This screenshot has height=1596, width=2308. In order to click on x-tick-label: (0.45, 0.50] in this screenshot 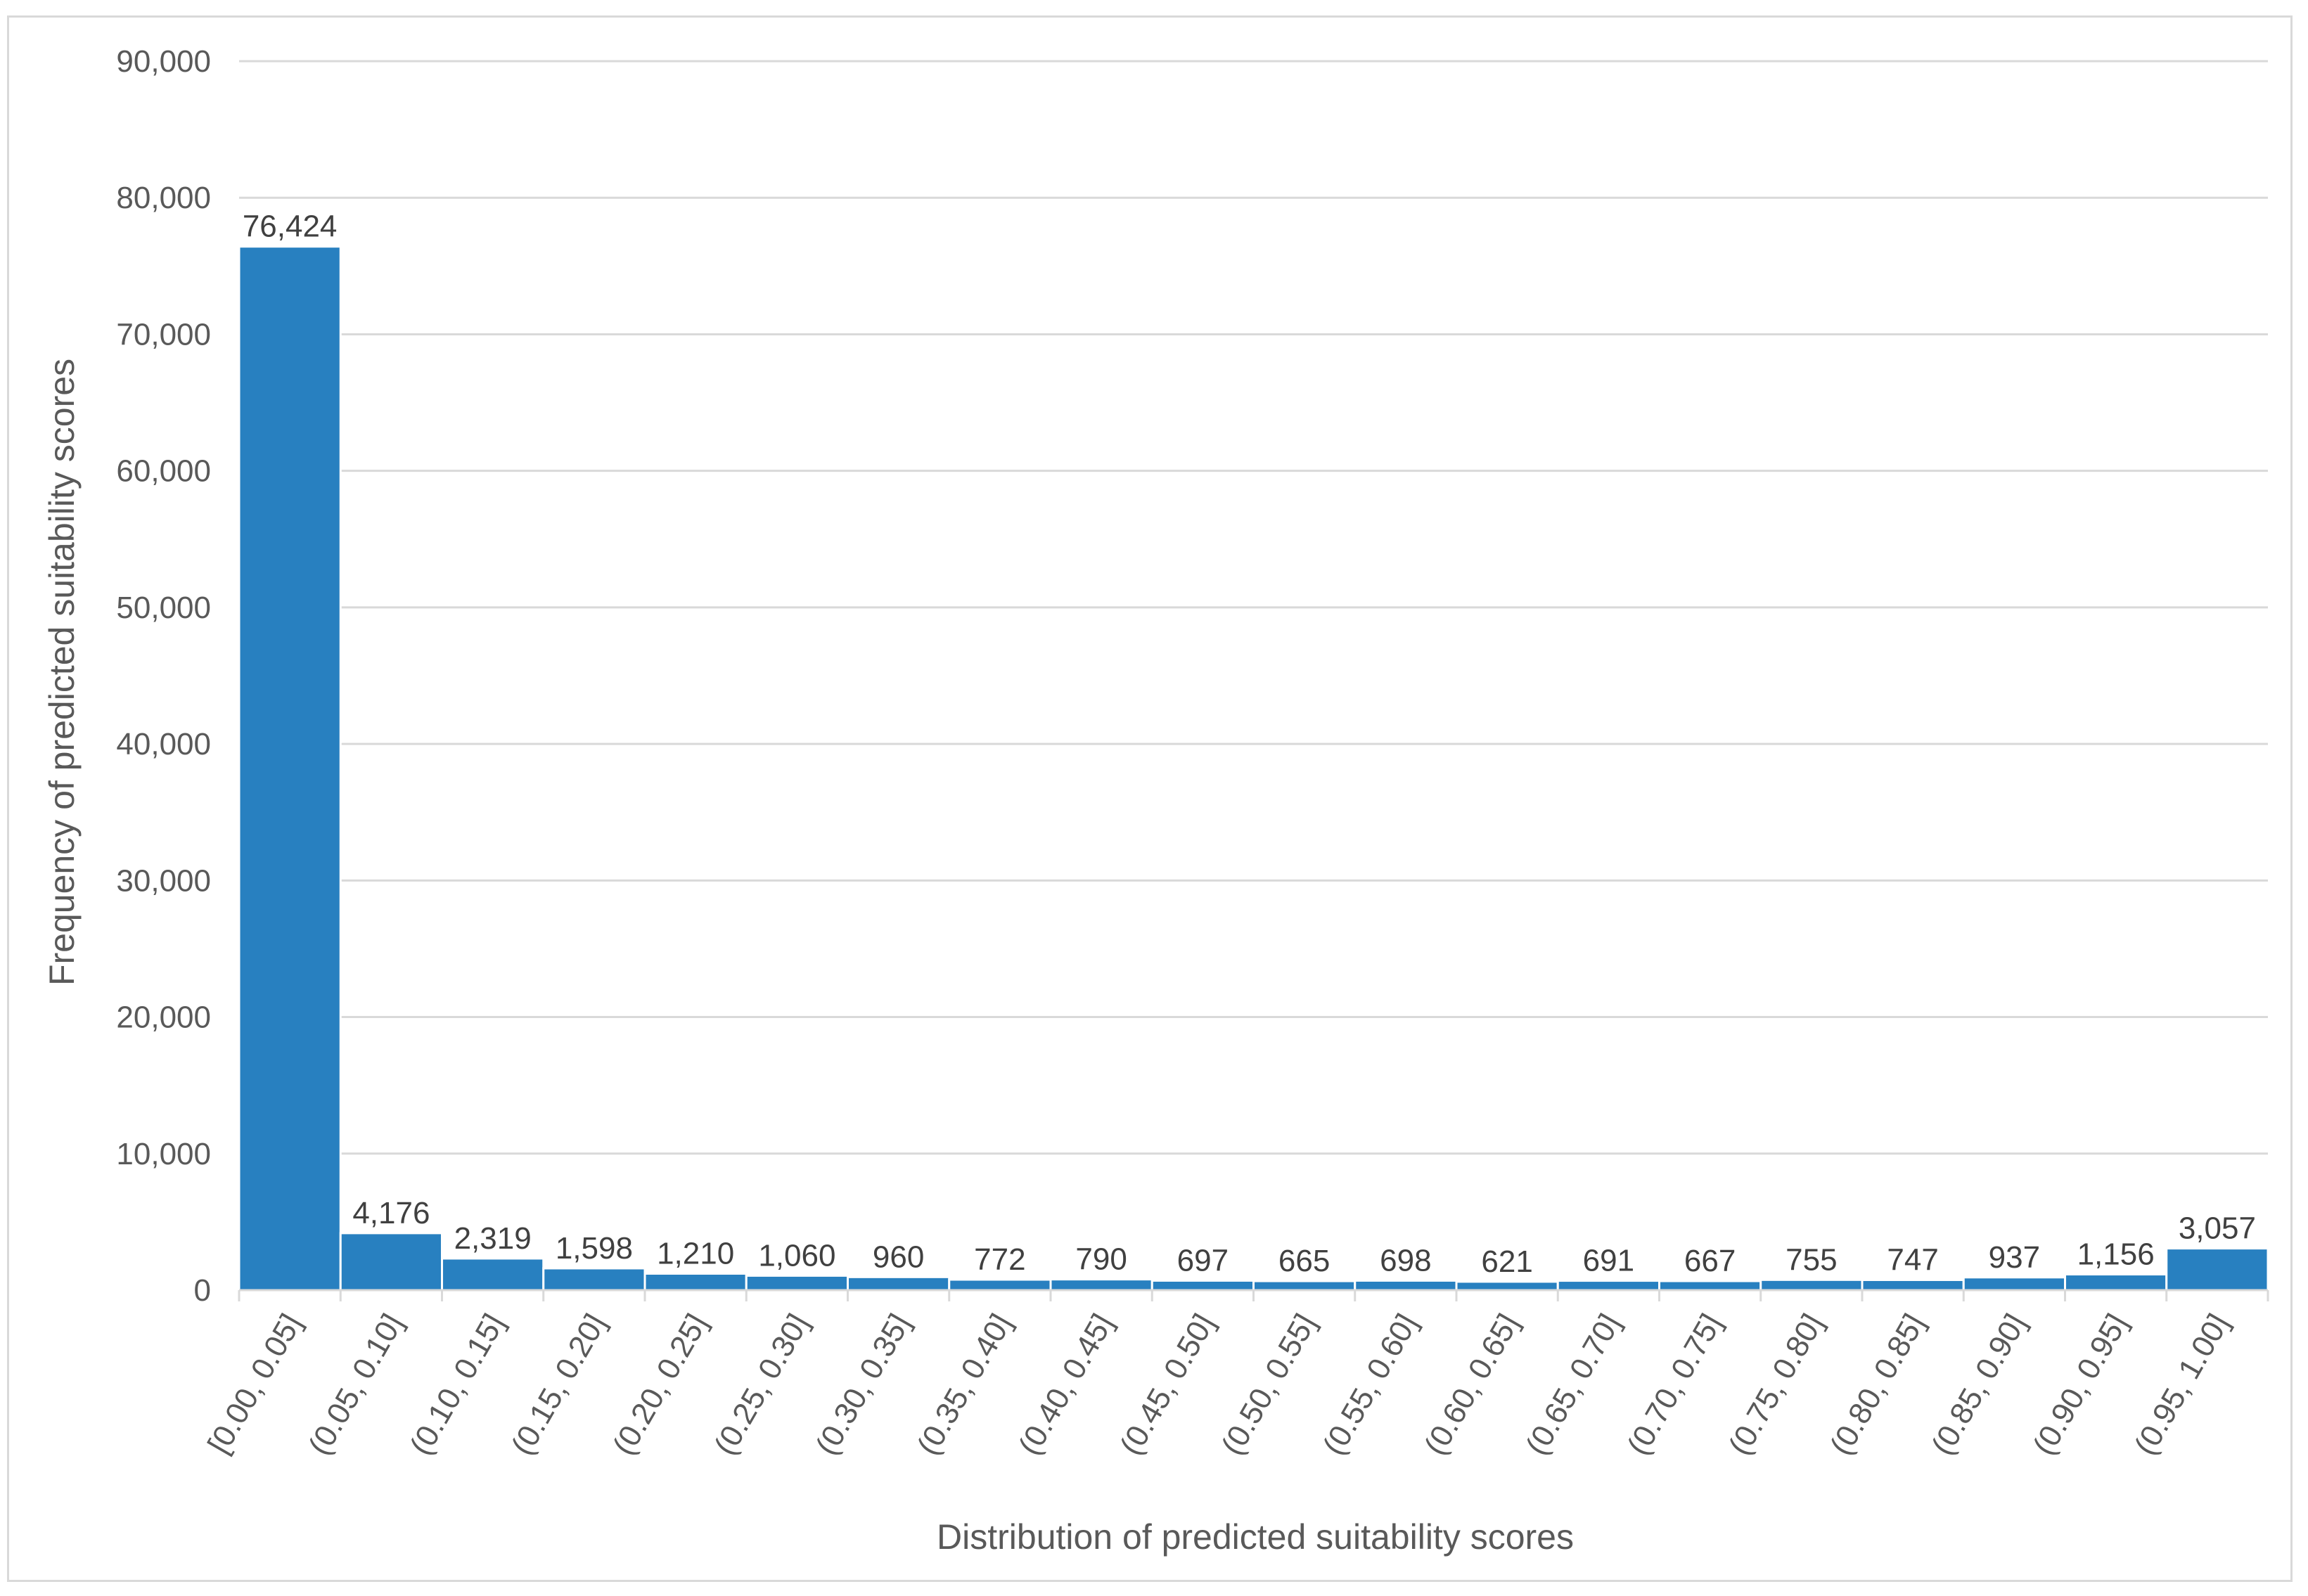, I will do `click(1167, 1384)`.